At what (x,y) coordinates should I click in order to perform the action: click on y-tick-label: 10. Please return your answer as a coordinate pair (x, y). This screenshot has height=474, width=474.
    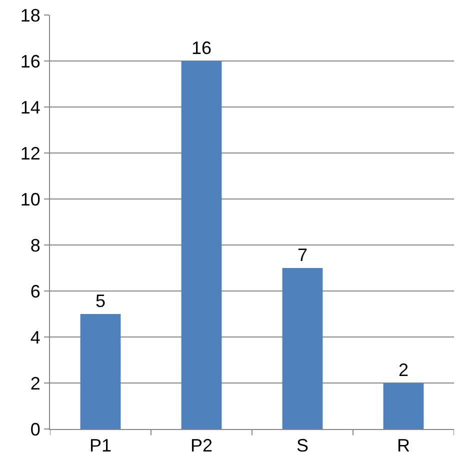
    Looking at the image, I should click on (30, 199).